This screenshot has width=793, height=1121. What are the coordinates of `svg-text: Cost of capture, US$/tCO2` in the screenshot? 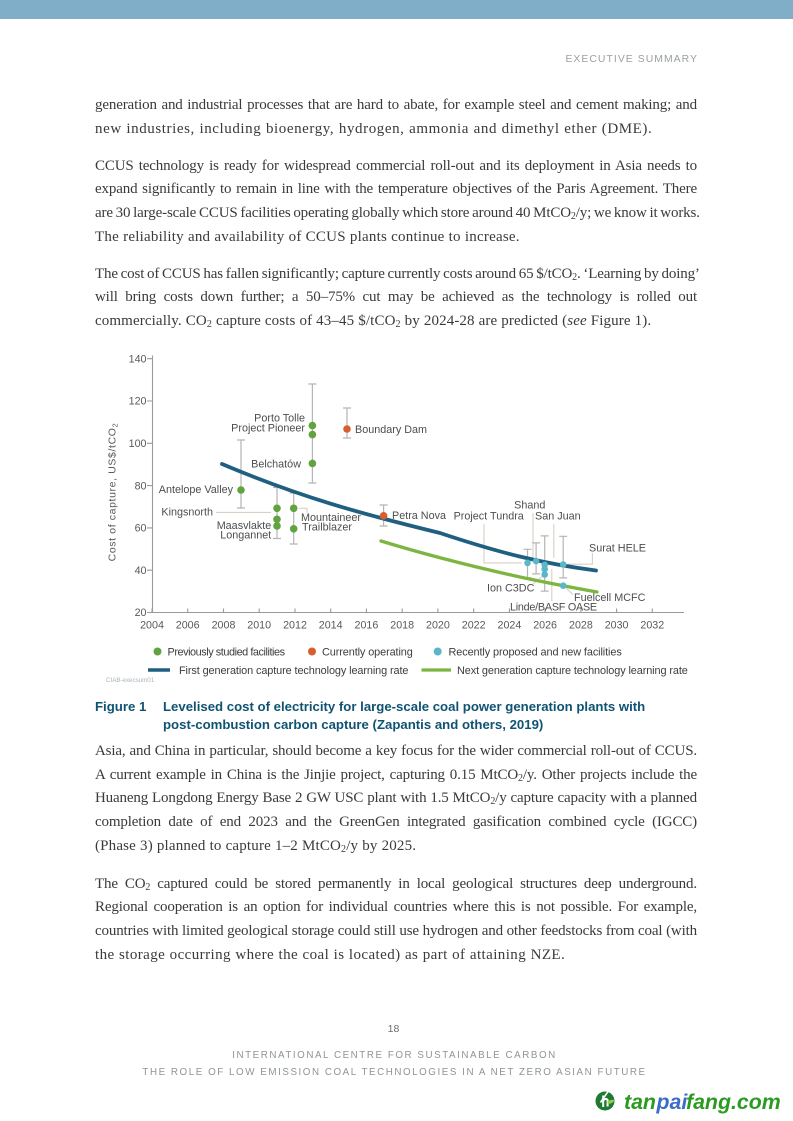 It's located at (113, 492).